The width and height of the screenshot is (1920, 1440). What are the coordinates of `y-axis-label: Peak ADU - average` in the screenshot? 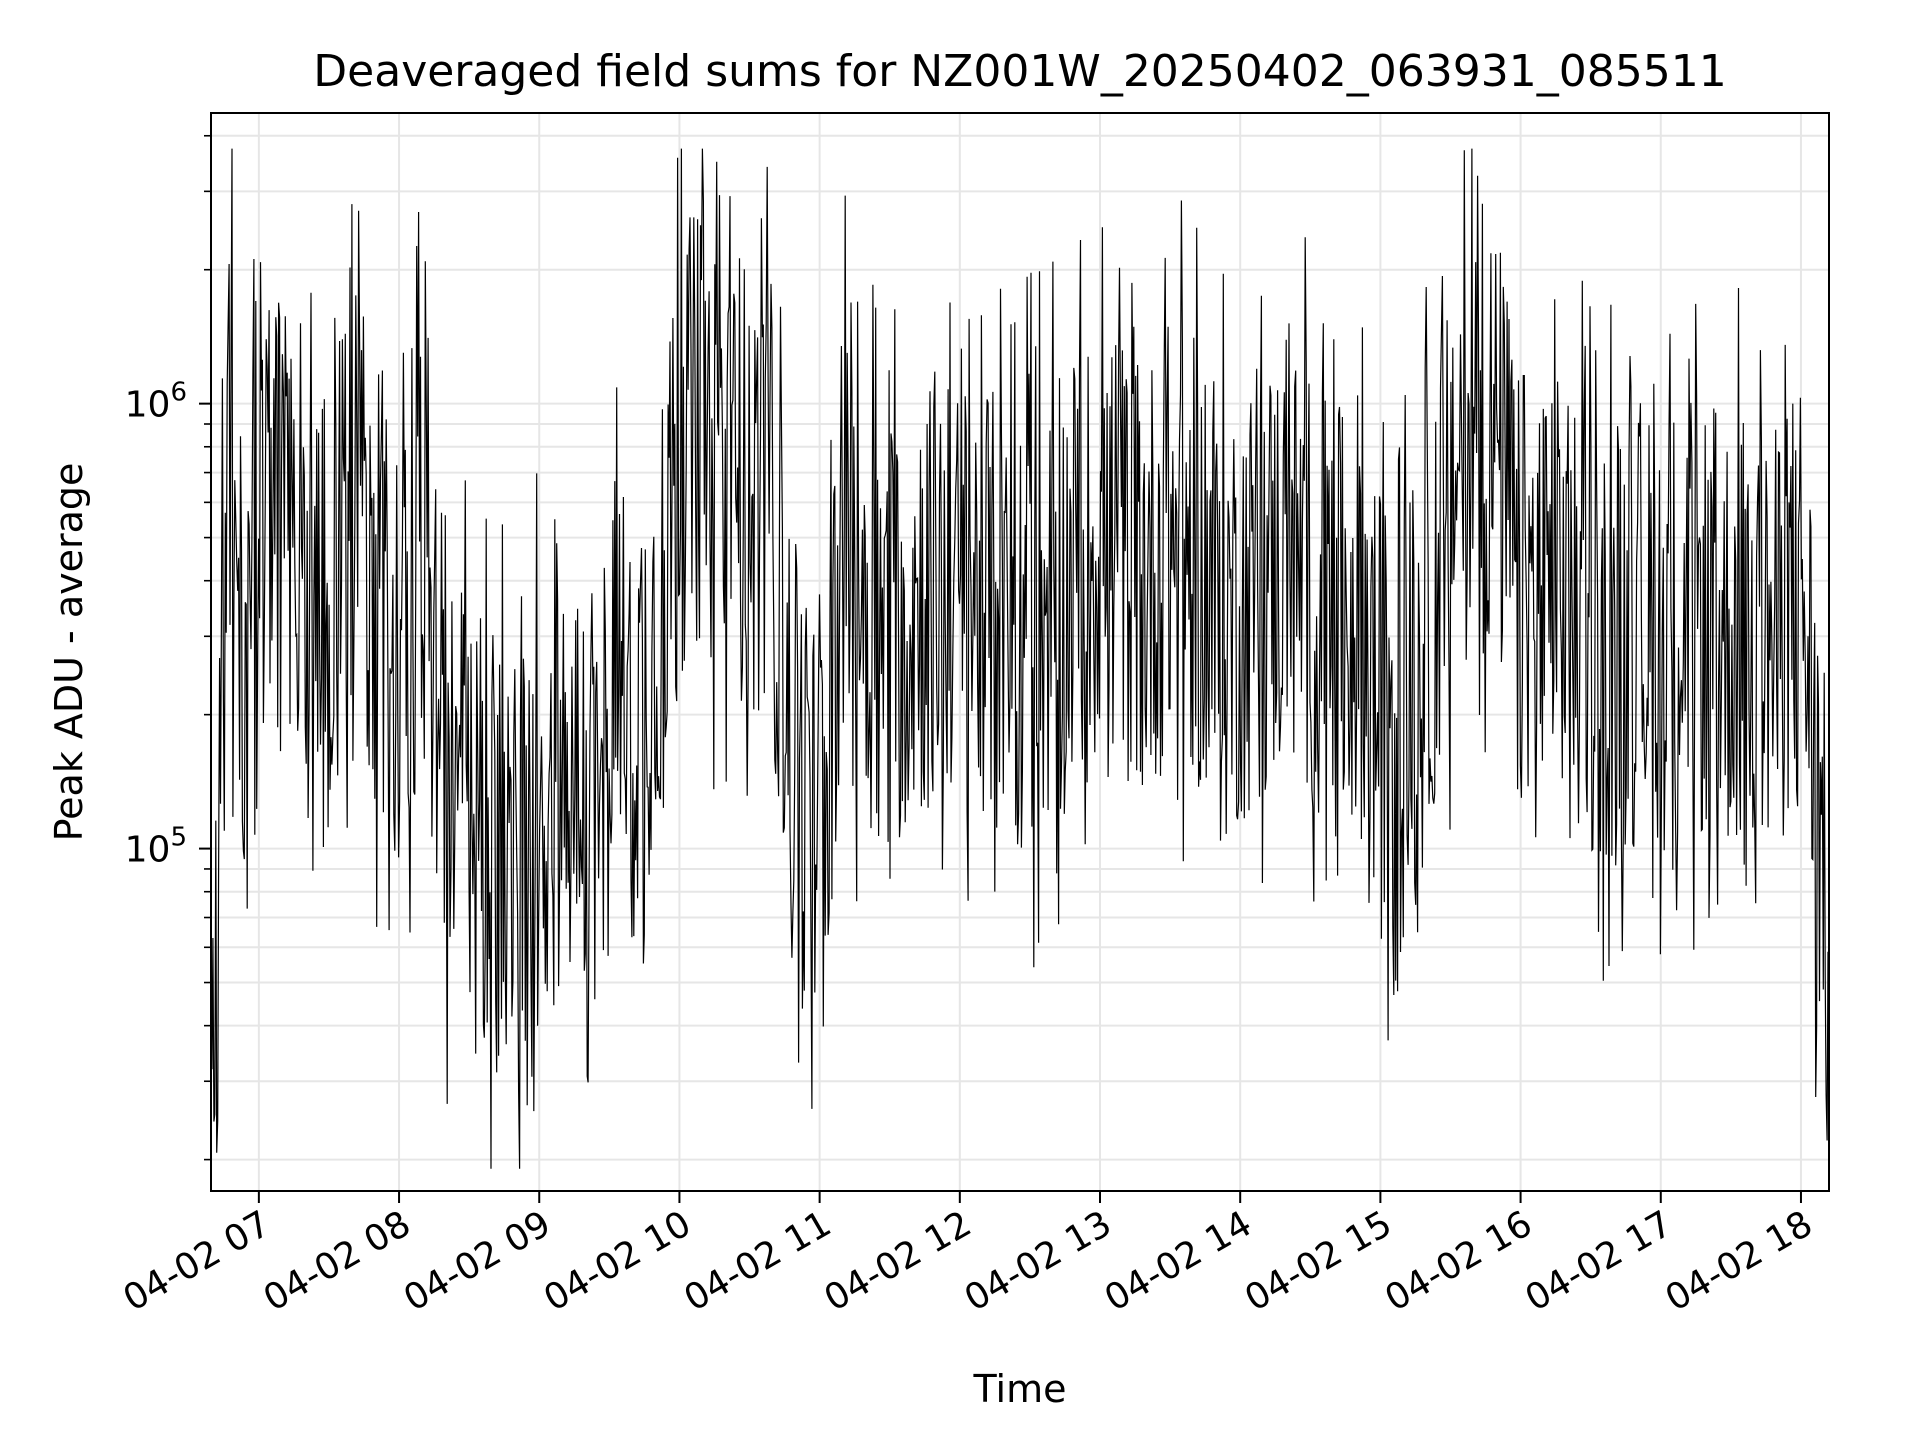 It's located at (69, 652).